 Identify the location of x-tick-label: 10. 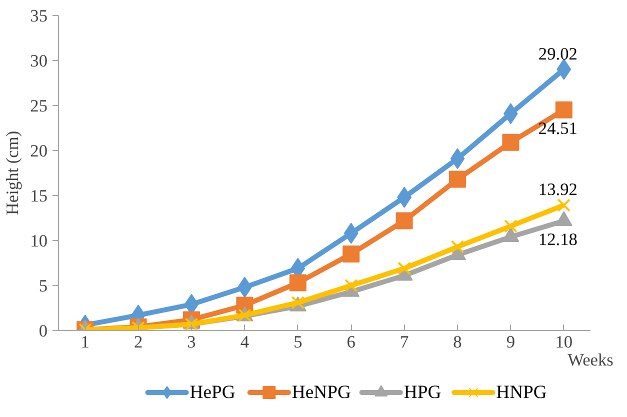
(564, 342).